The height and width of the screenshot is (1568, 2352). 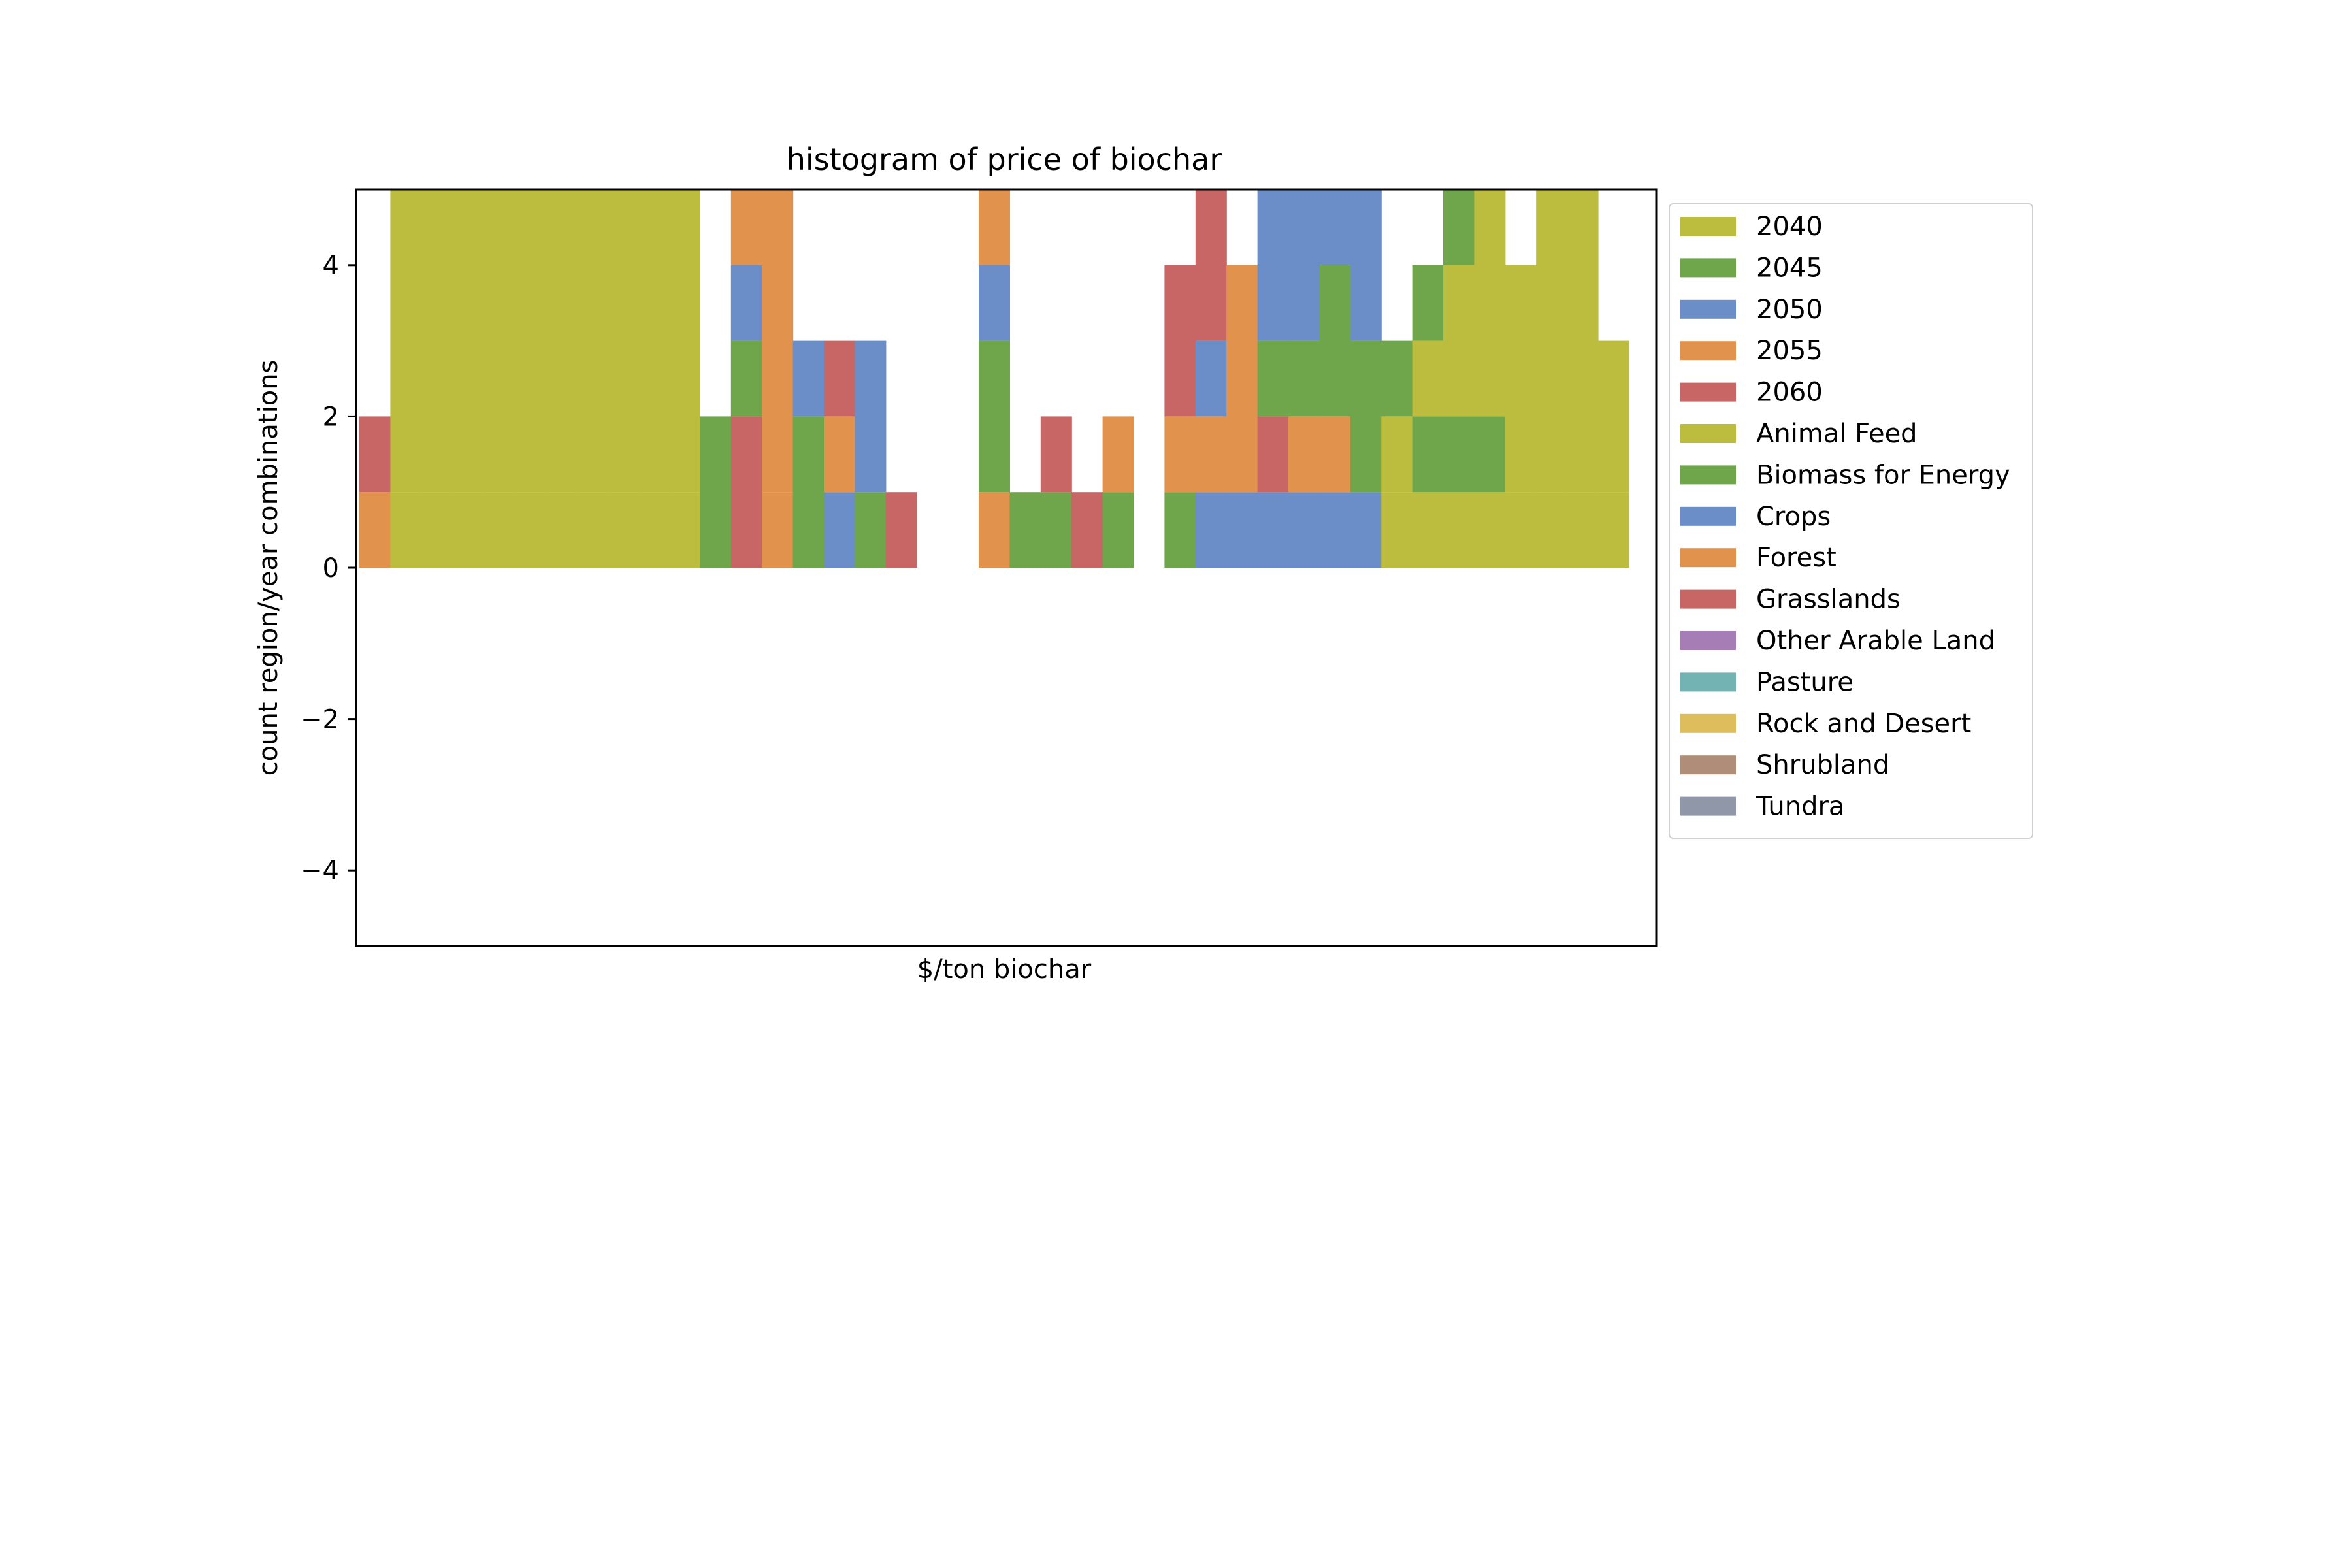 What do you see at coordinates (1796, 558) in the screenshot?
I see `legend-label: Forest` at bounding box center [1796, 558].